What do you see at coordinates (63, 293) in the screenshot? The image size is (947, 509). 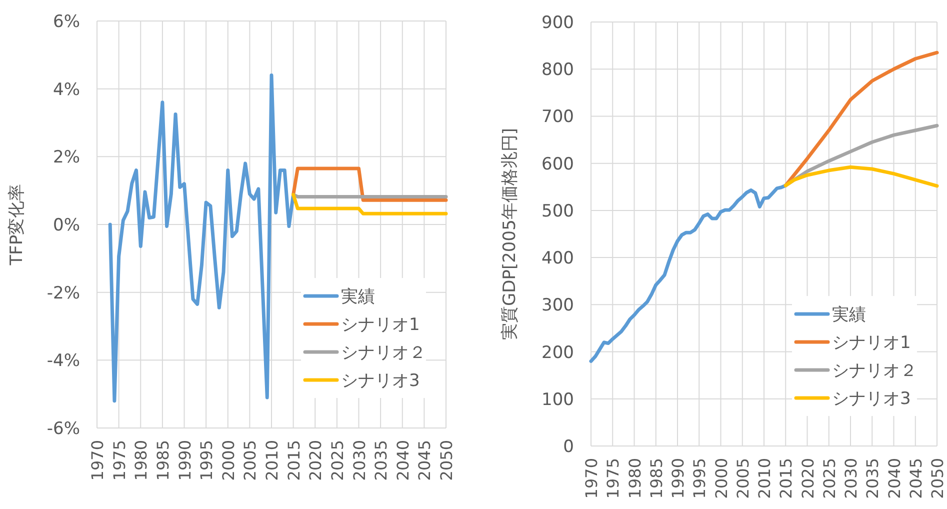 I see `y-tick-label: -2%` at bounding box center [63, 293].